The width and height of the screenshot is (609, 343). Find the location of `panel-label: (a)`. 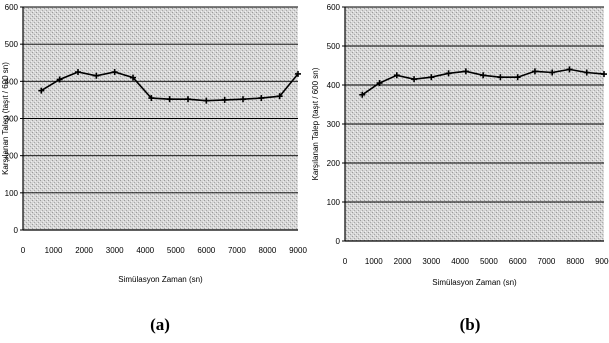

panel-label: (a) is located at coordinates (160, 324).